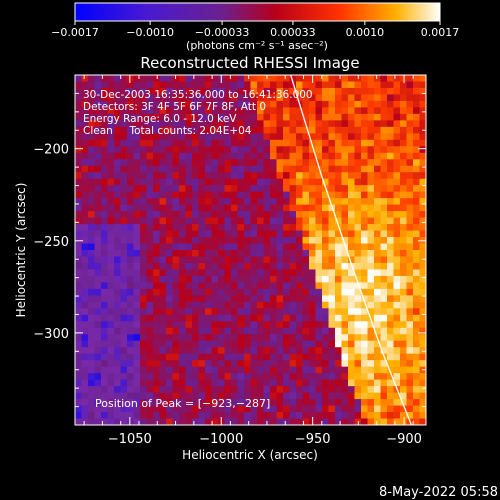 The image size is (500, 500). Describe the element at coordinates (174, 107) in the screenshot. I see `annotation-line: Detectors: 3F 4F 5F 6F 7F 8F, Att 0` at that location.